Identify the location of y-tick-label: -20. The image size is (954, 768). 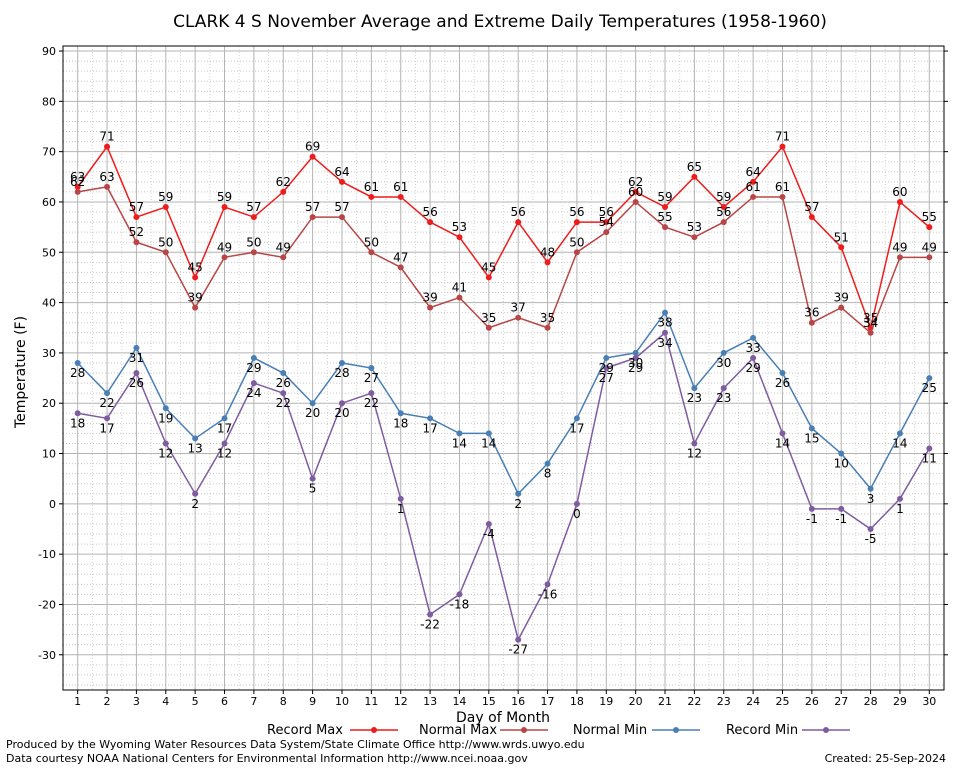
(47, 604).